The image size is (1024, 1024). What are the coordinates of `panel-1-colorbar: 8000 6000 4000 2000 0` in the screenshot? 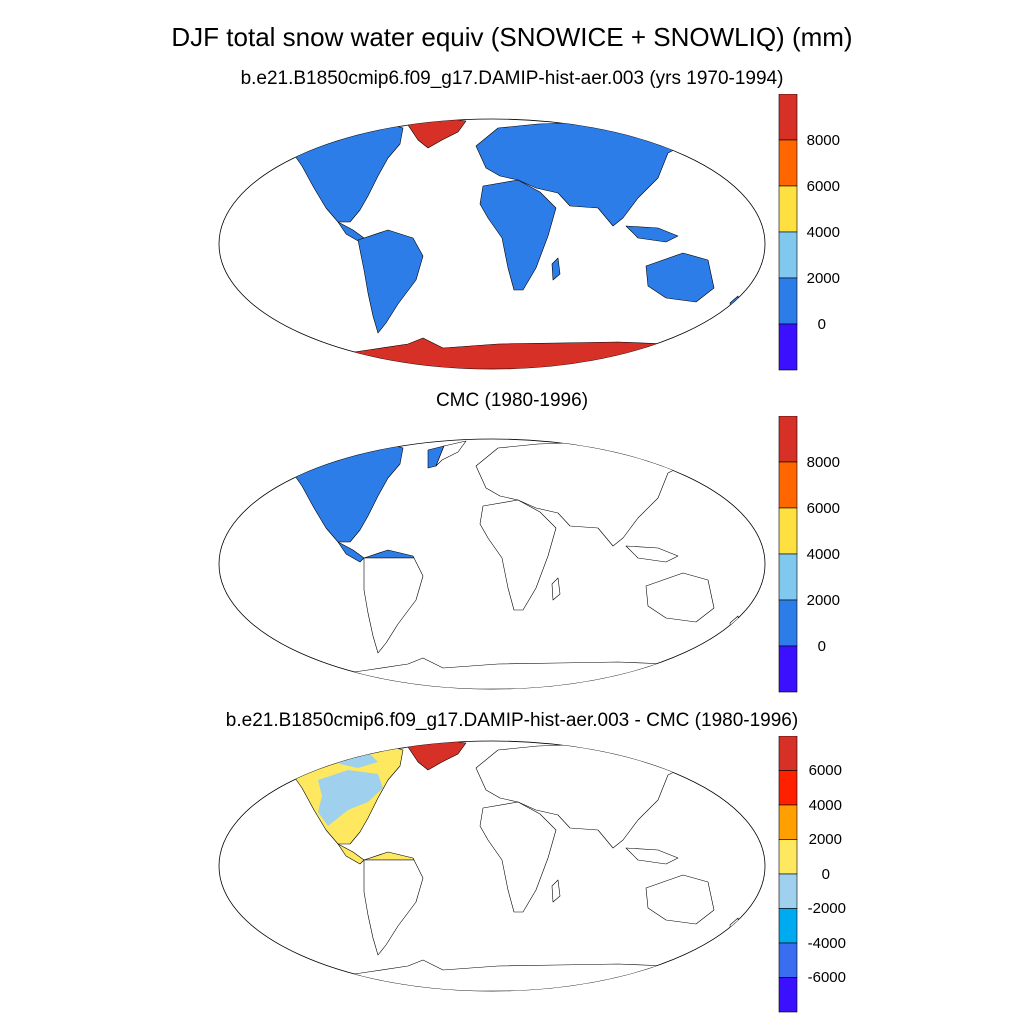 It's located at (809, 232).